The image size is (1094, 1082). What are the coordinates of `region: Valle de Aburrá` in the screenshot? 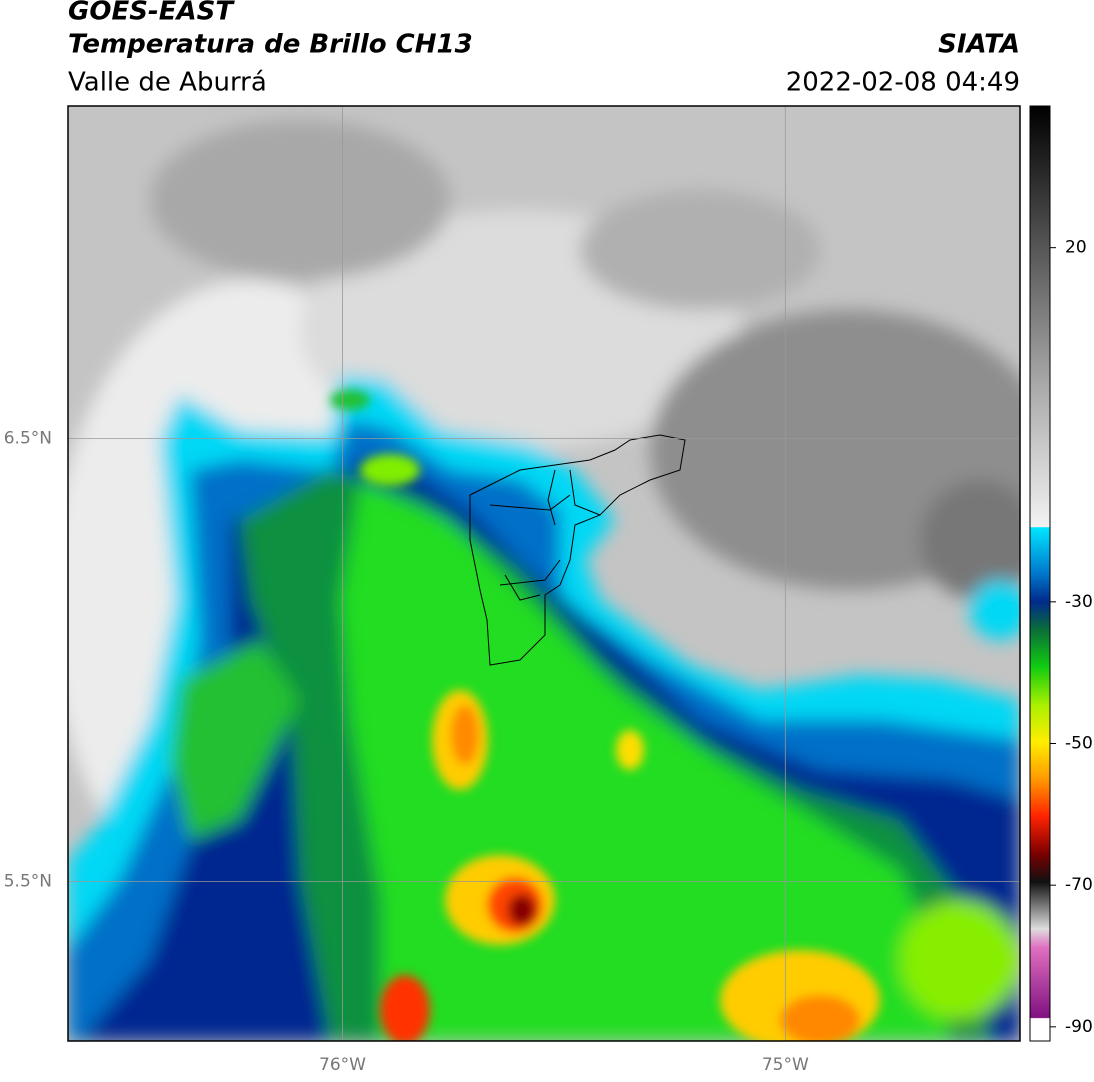 It's located at (167, 83).